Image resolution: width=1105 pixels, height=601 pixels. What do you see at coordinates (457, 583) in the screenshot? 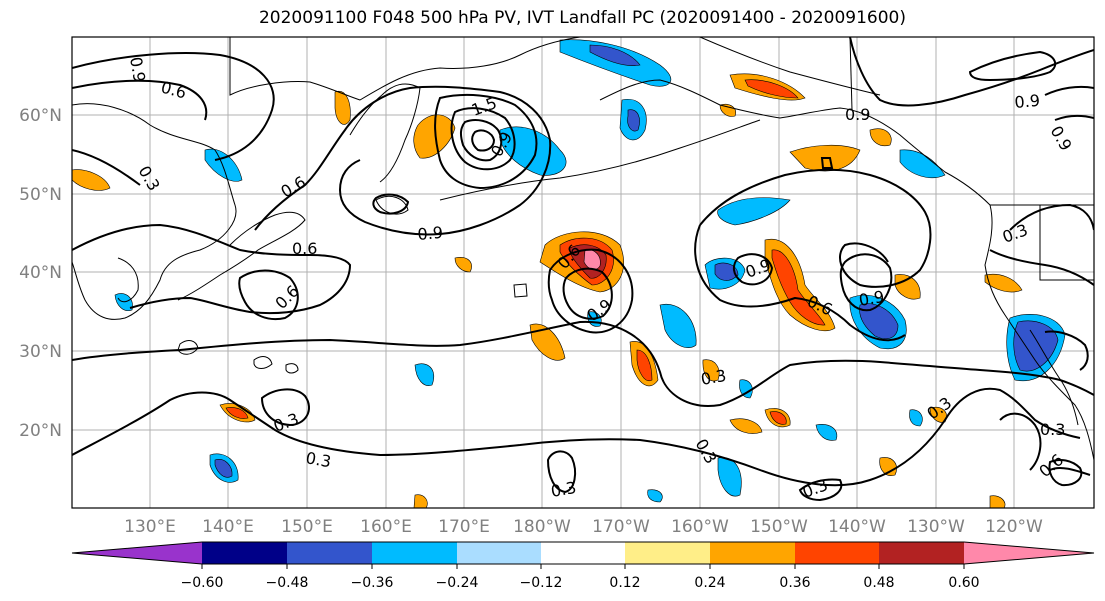
I see `colorbar-tick-label: −0.24` at bounding box center [457, 583].